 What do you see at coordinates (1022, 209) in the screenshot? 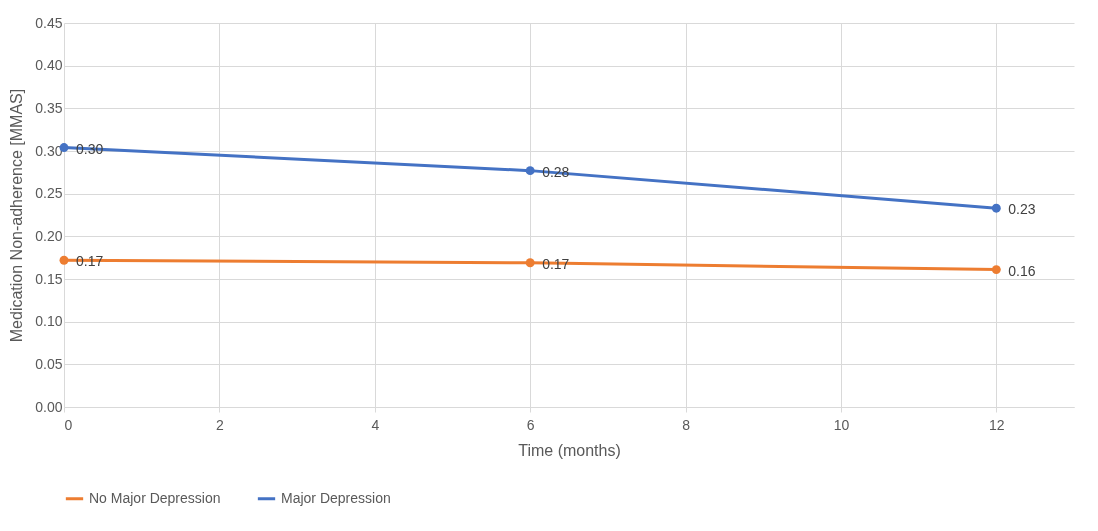
I see `data-label: 0.23` at bounding box center [1022, 209].